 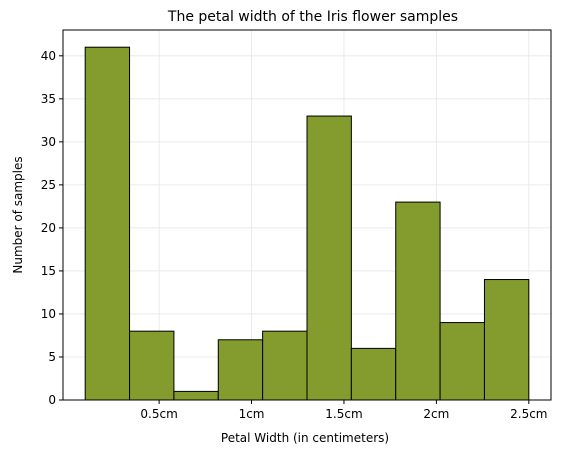 I want to click on x-axis-ticks: 0.5cm 1cm 1.5cm 2cm 2.5cm, so click(x=344, y=410).